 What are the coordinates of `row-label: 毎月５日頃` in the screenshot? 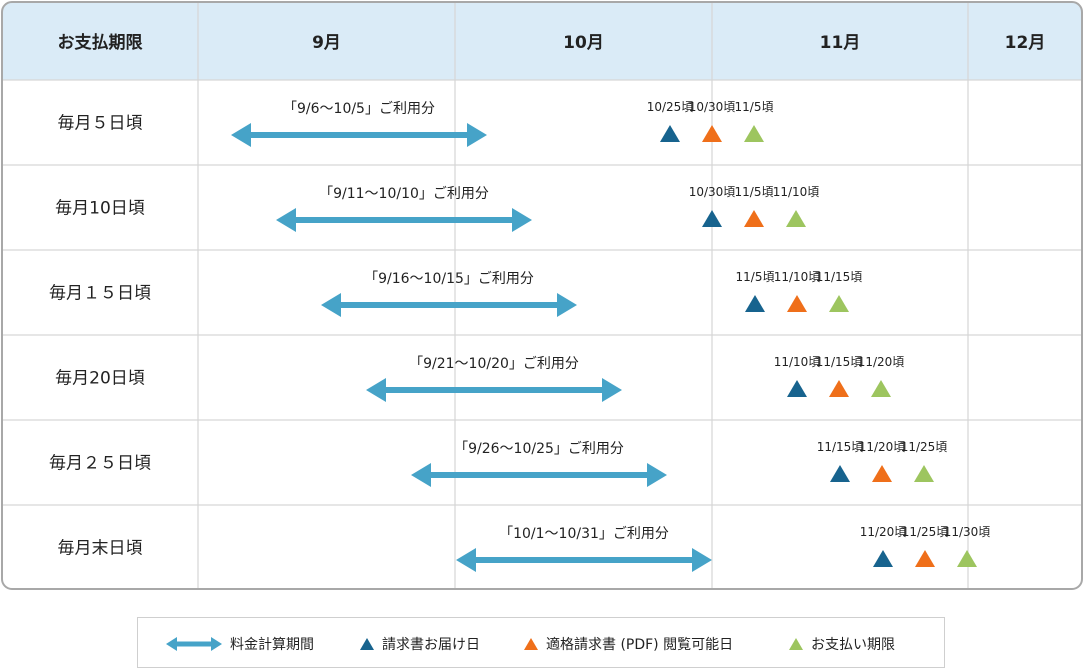 It's located at (100, 124).